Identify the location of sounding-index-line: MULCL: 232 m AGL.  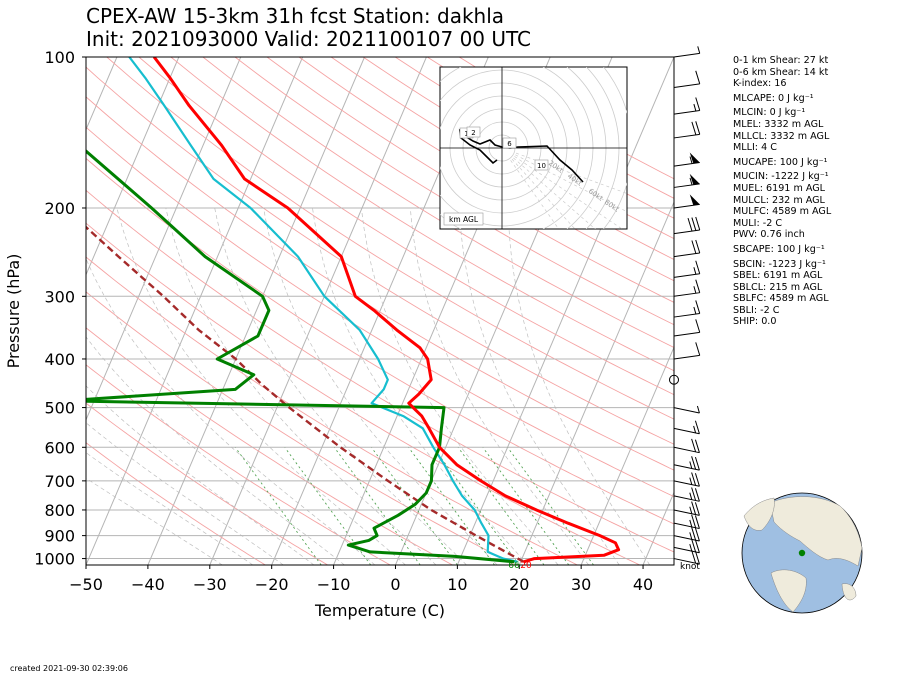
(779, 200).